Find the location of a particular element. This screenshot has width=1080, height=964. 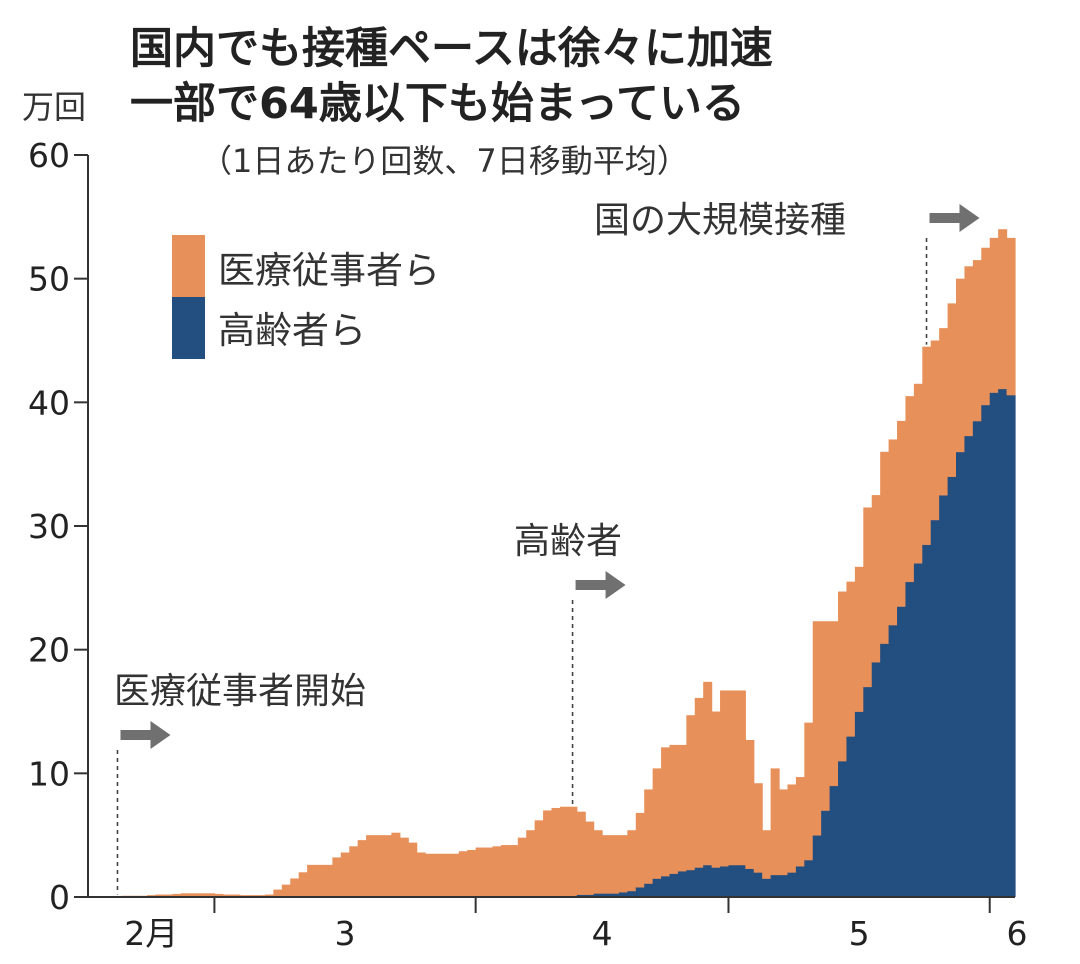

x-tick-label: 4 is located at coordinates (602, 933).